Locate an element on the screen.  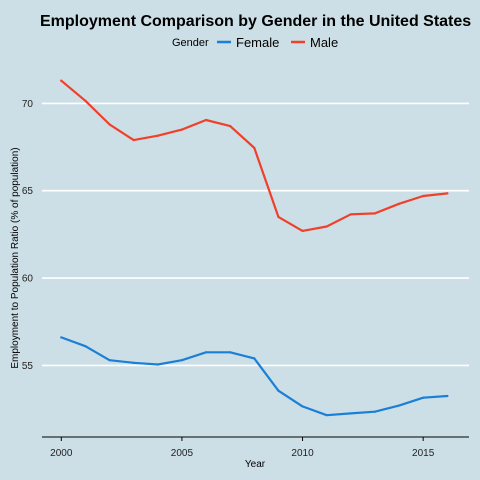
data-point-male-2012 is located at coordinates (350, 214).